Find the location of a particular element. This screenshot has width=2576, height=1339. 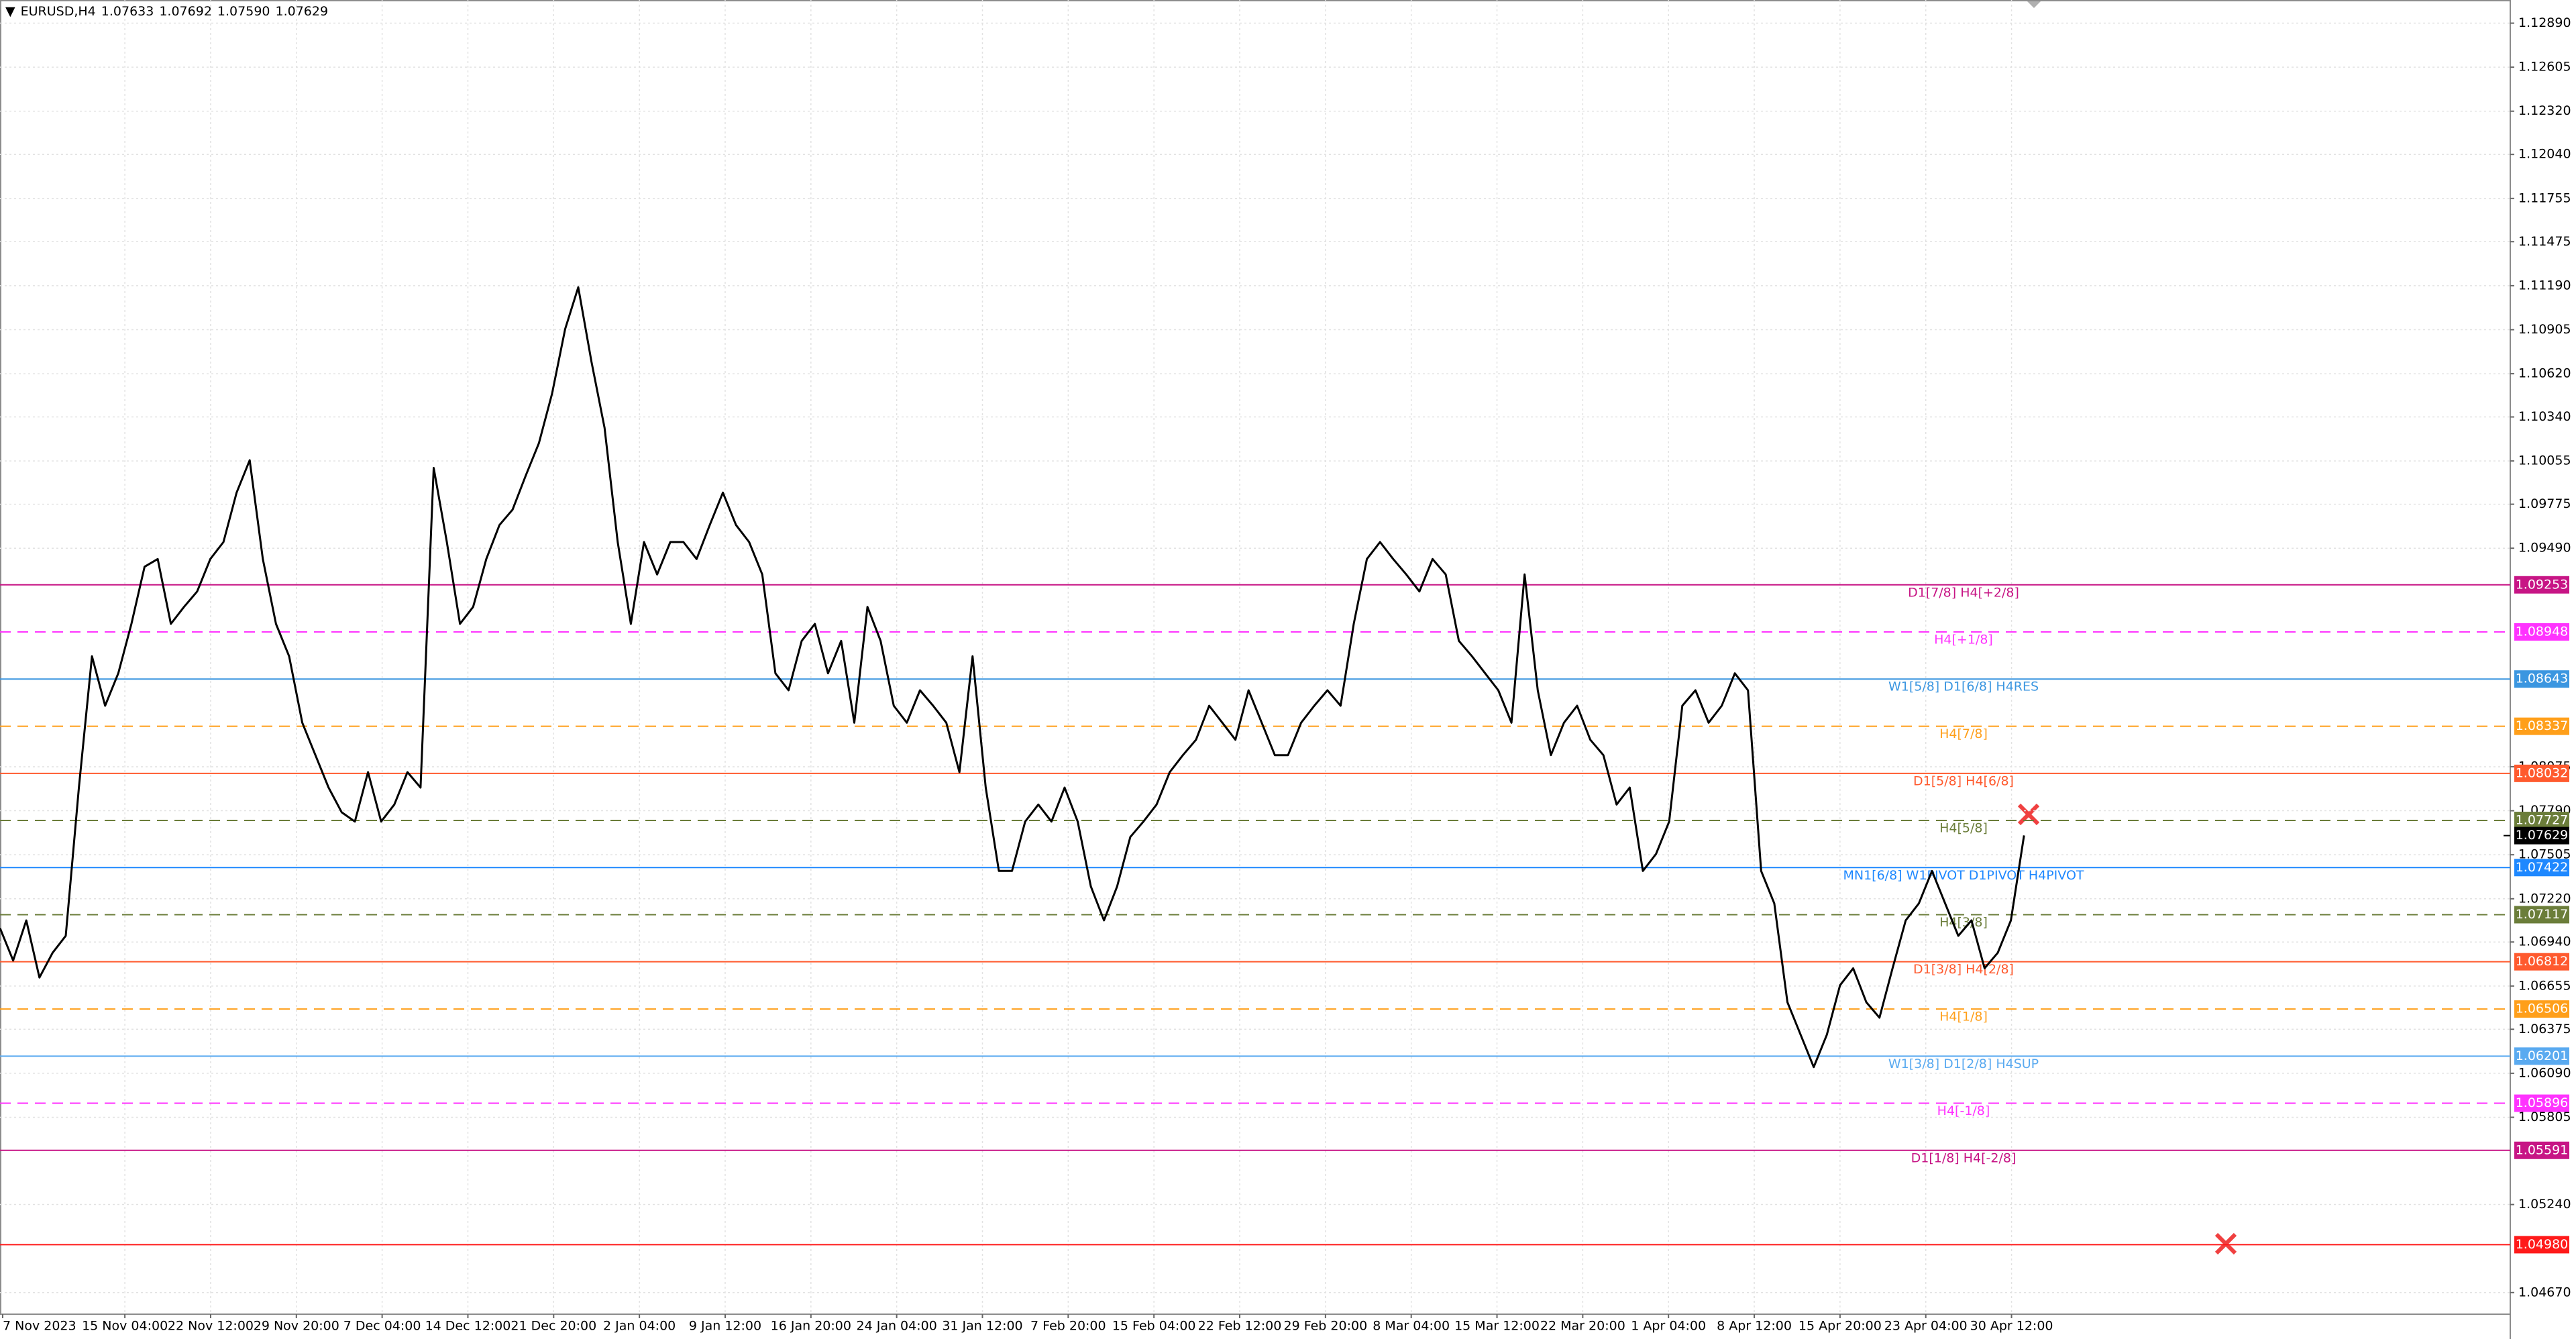

level-price-label: 1.07422 is located at coordinates (2542, 867).